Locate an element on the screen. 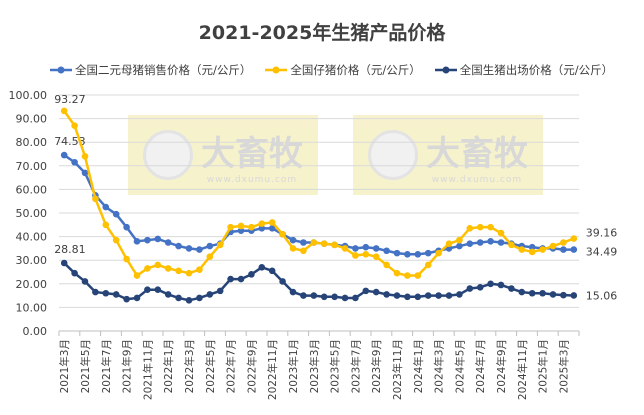  y-tick-label: 80.00 is located at coordinates (32, 142).